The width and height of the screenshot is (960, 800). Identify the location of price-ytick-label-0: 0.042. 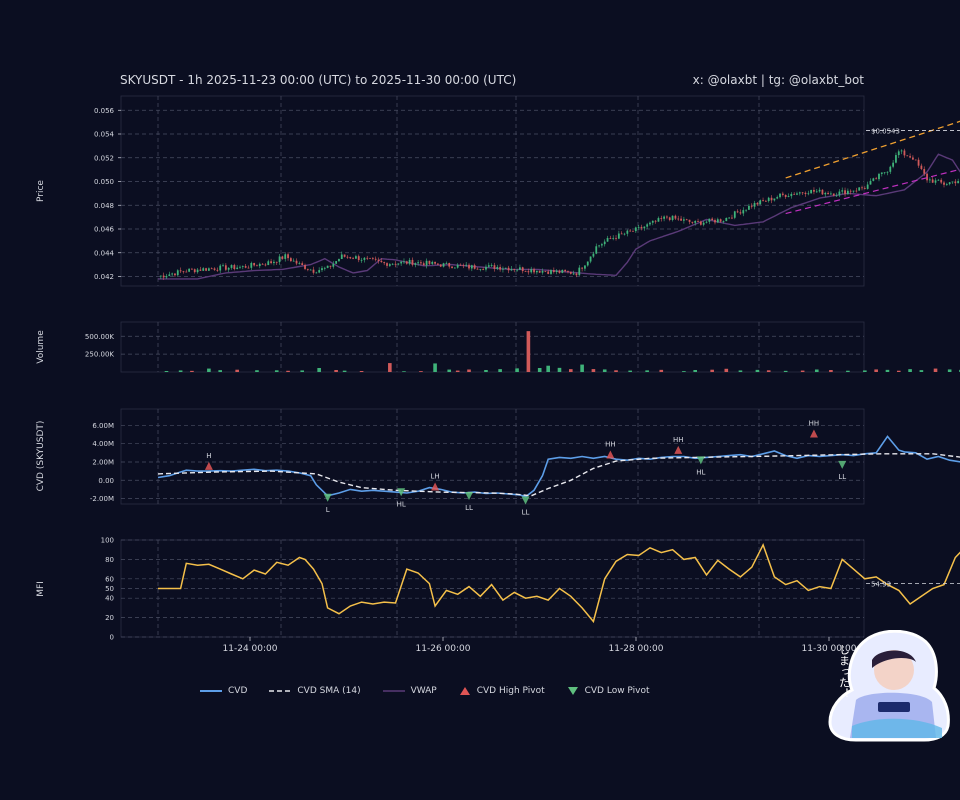
(104, 277).